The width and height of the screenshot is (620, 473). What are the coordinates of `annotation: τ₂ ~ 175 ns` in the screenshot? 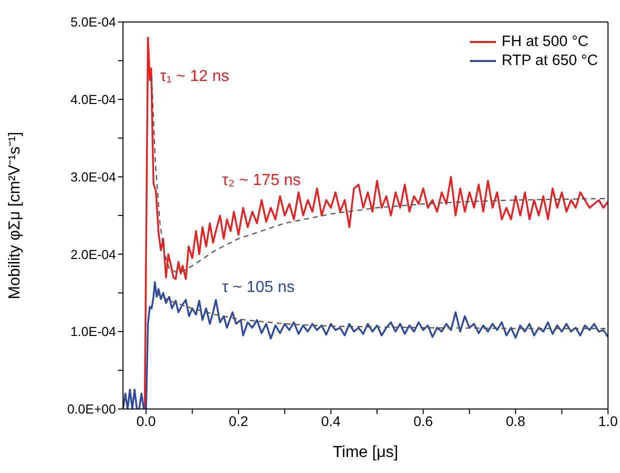 It's located at (261, 181).